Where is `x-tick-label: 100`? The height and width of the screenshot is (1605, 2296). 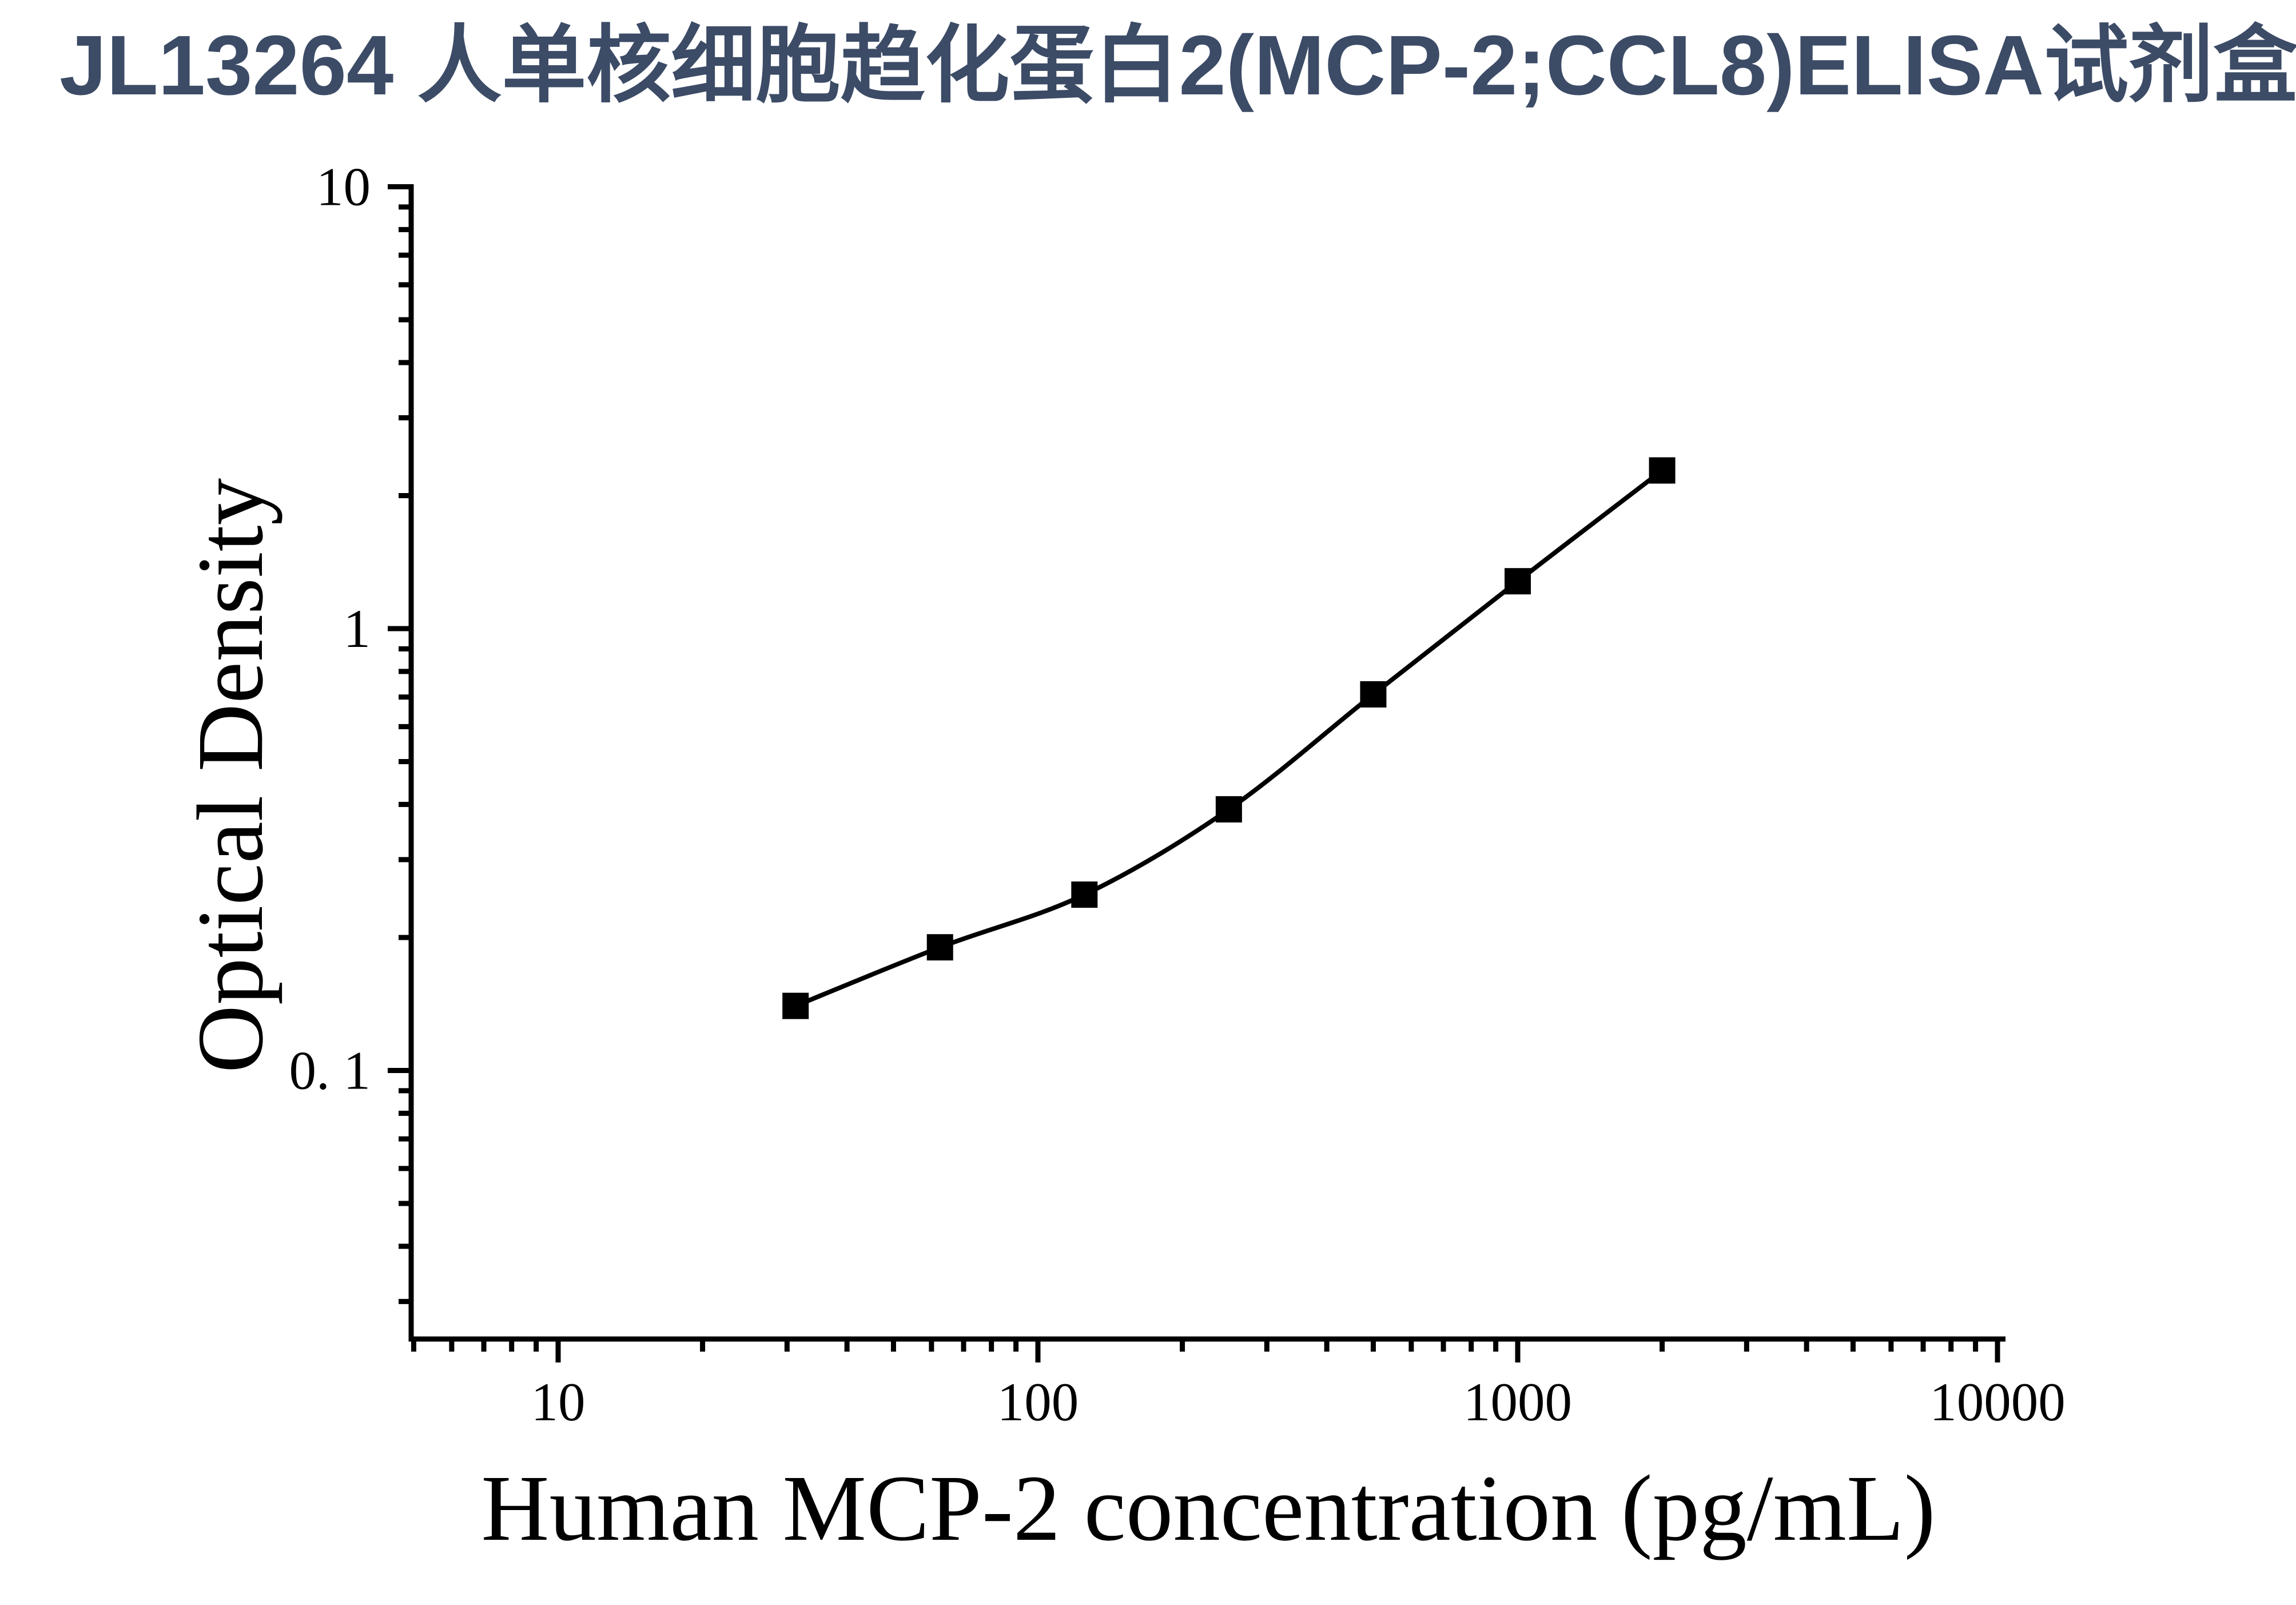
x-tick-label: 100 is located at coordinates (1038, 1402).